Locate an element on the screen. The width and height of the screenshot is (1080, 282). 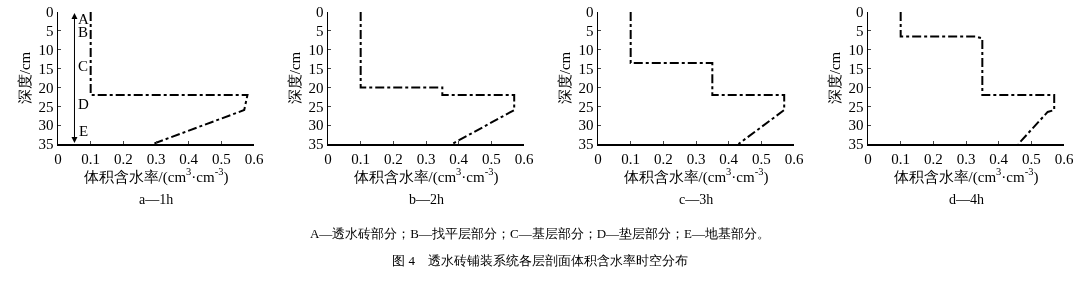
annotation: D is located at coordinates (83, 104).